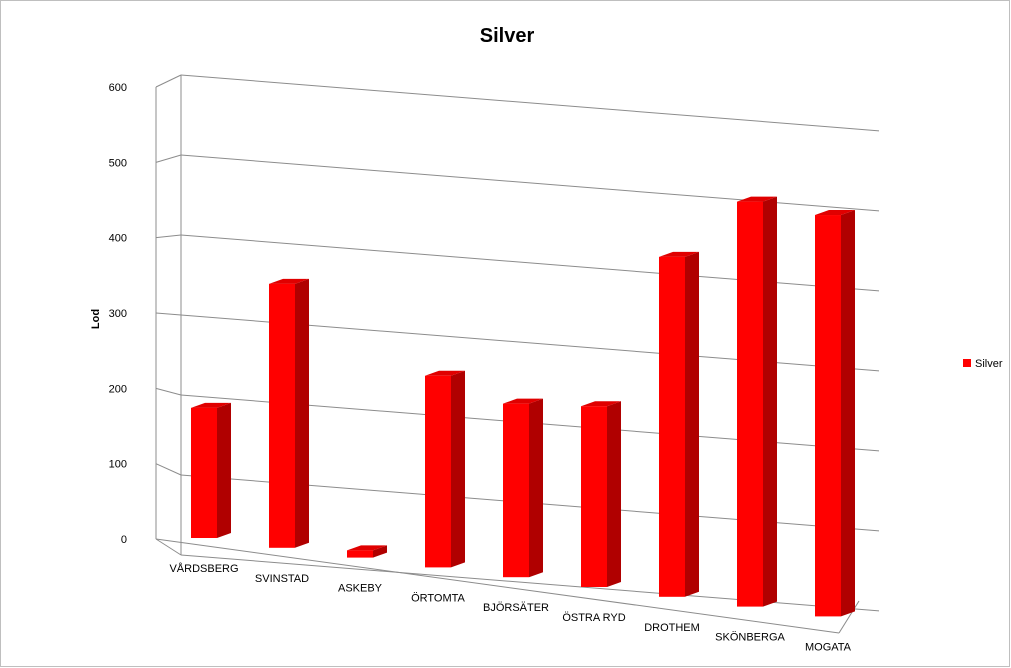  What do you see at coordinates (360, 589) in the screenshot?
I see `x-tick-label: ASKEBY` at bounding box center [360, 589].